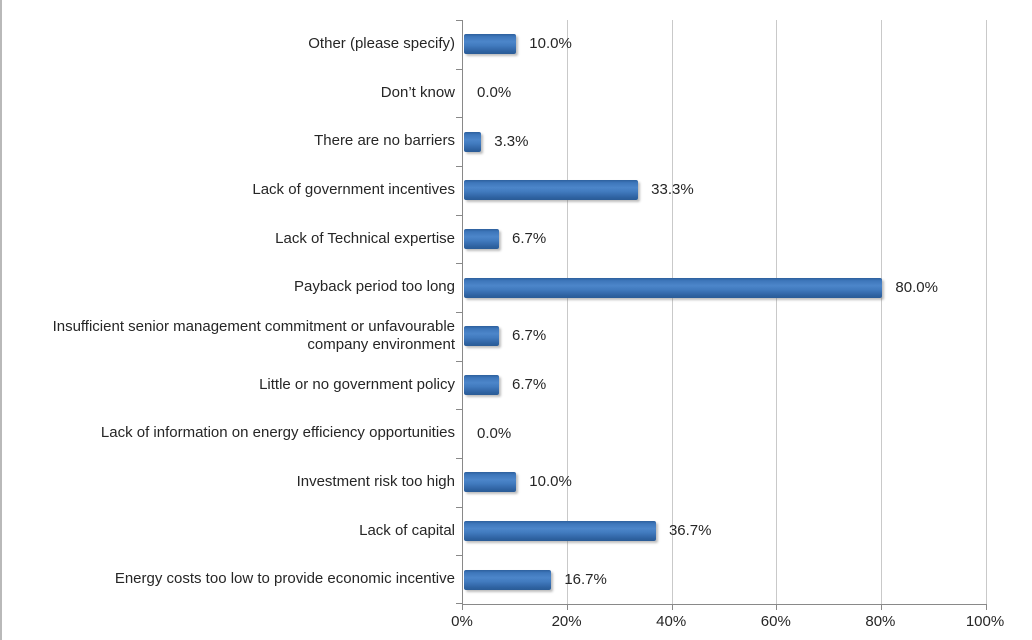  I want to click on x-tick-label: 40%, so click(671, 621).